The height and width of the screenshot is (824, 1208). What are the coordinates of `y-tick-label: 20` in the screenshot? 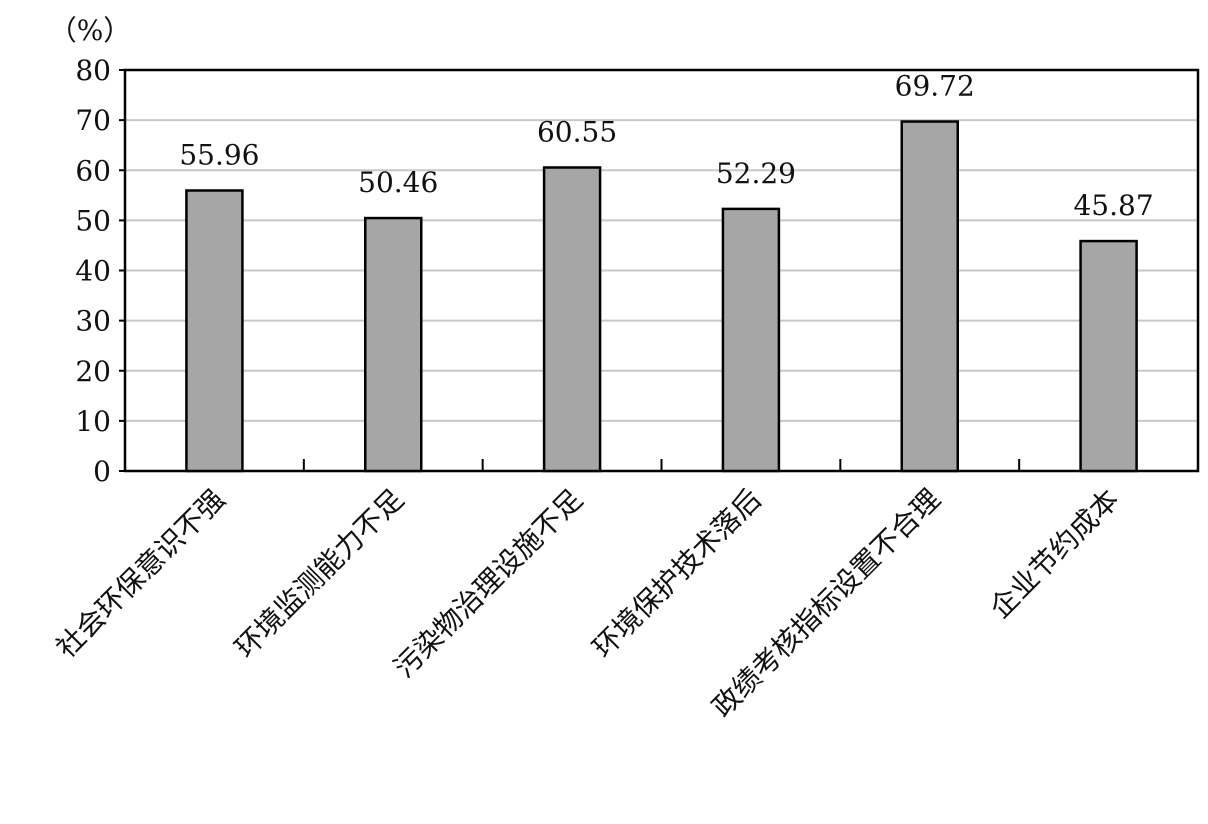 It's located at (93, 371).